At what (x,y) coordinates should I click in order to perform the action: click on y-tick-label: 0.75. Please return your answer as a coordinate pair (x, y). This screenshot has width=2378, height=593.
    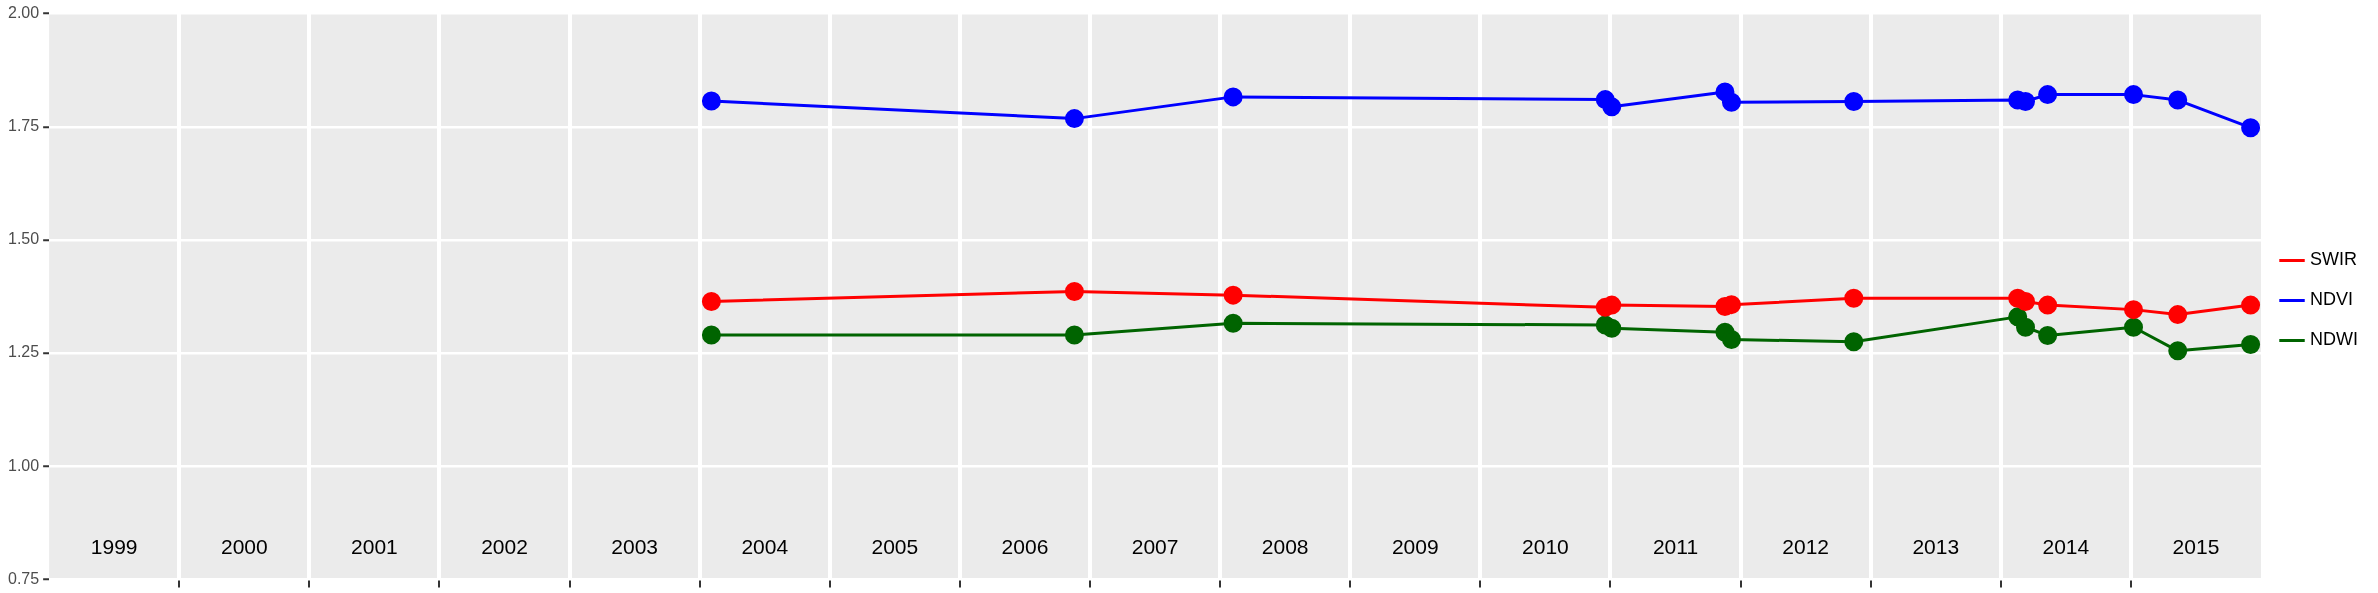
    Looking at the image, I should click on (24, 578).